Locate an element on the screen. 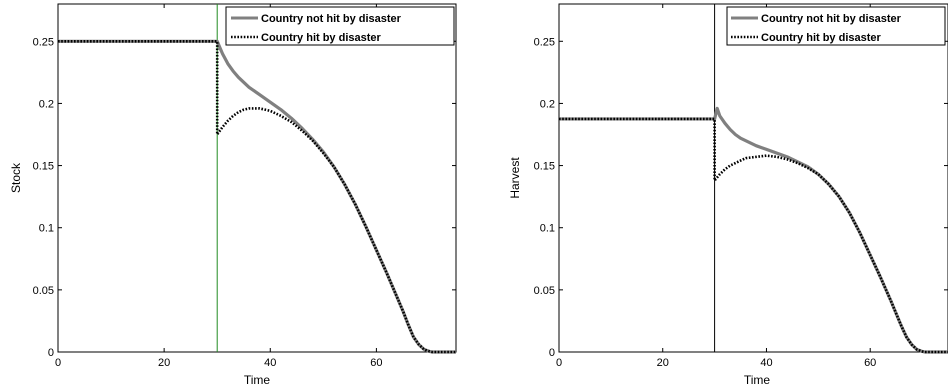 Image resolution: width=948 pixels, height=387 pixels. y-axis-label: Harvest is located at coordinates (515, 178).